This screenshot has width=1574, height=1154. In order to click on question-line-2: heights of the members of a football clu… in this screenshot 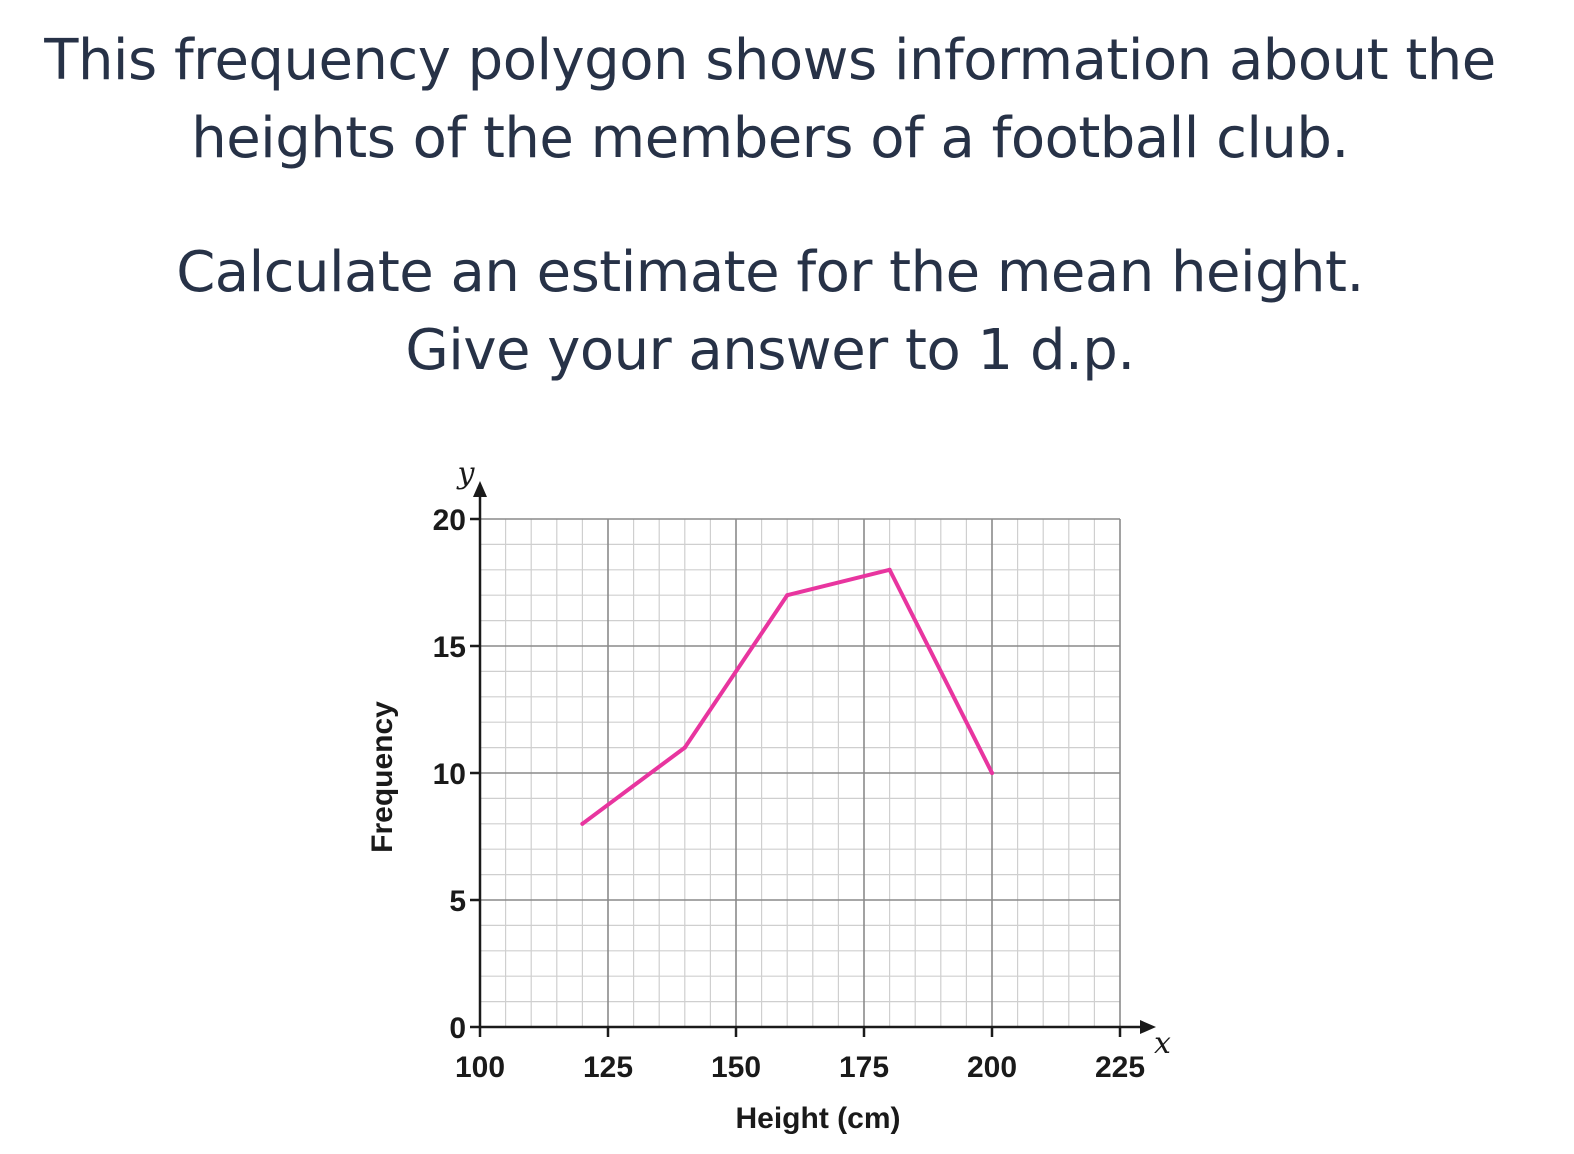, I will do `click(770, 138)`.